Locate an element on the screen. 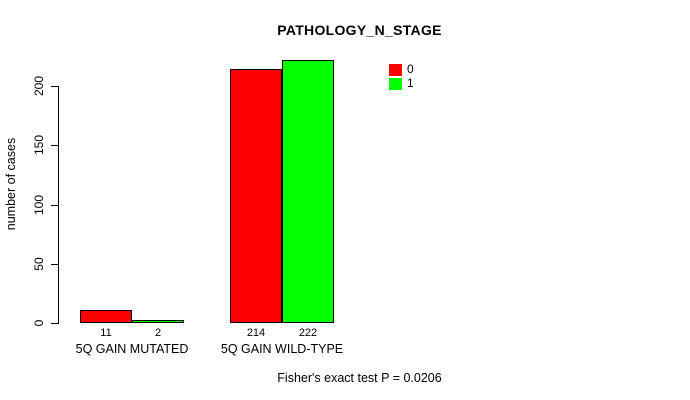 The image size is (690, 400). legend-item: 0 is located at coordinates (401, 69).